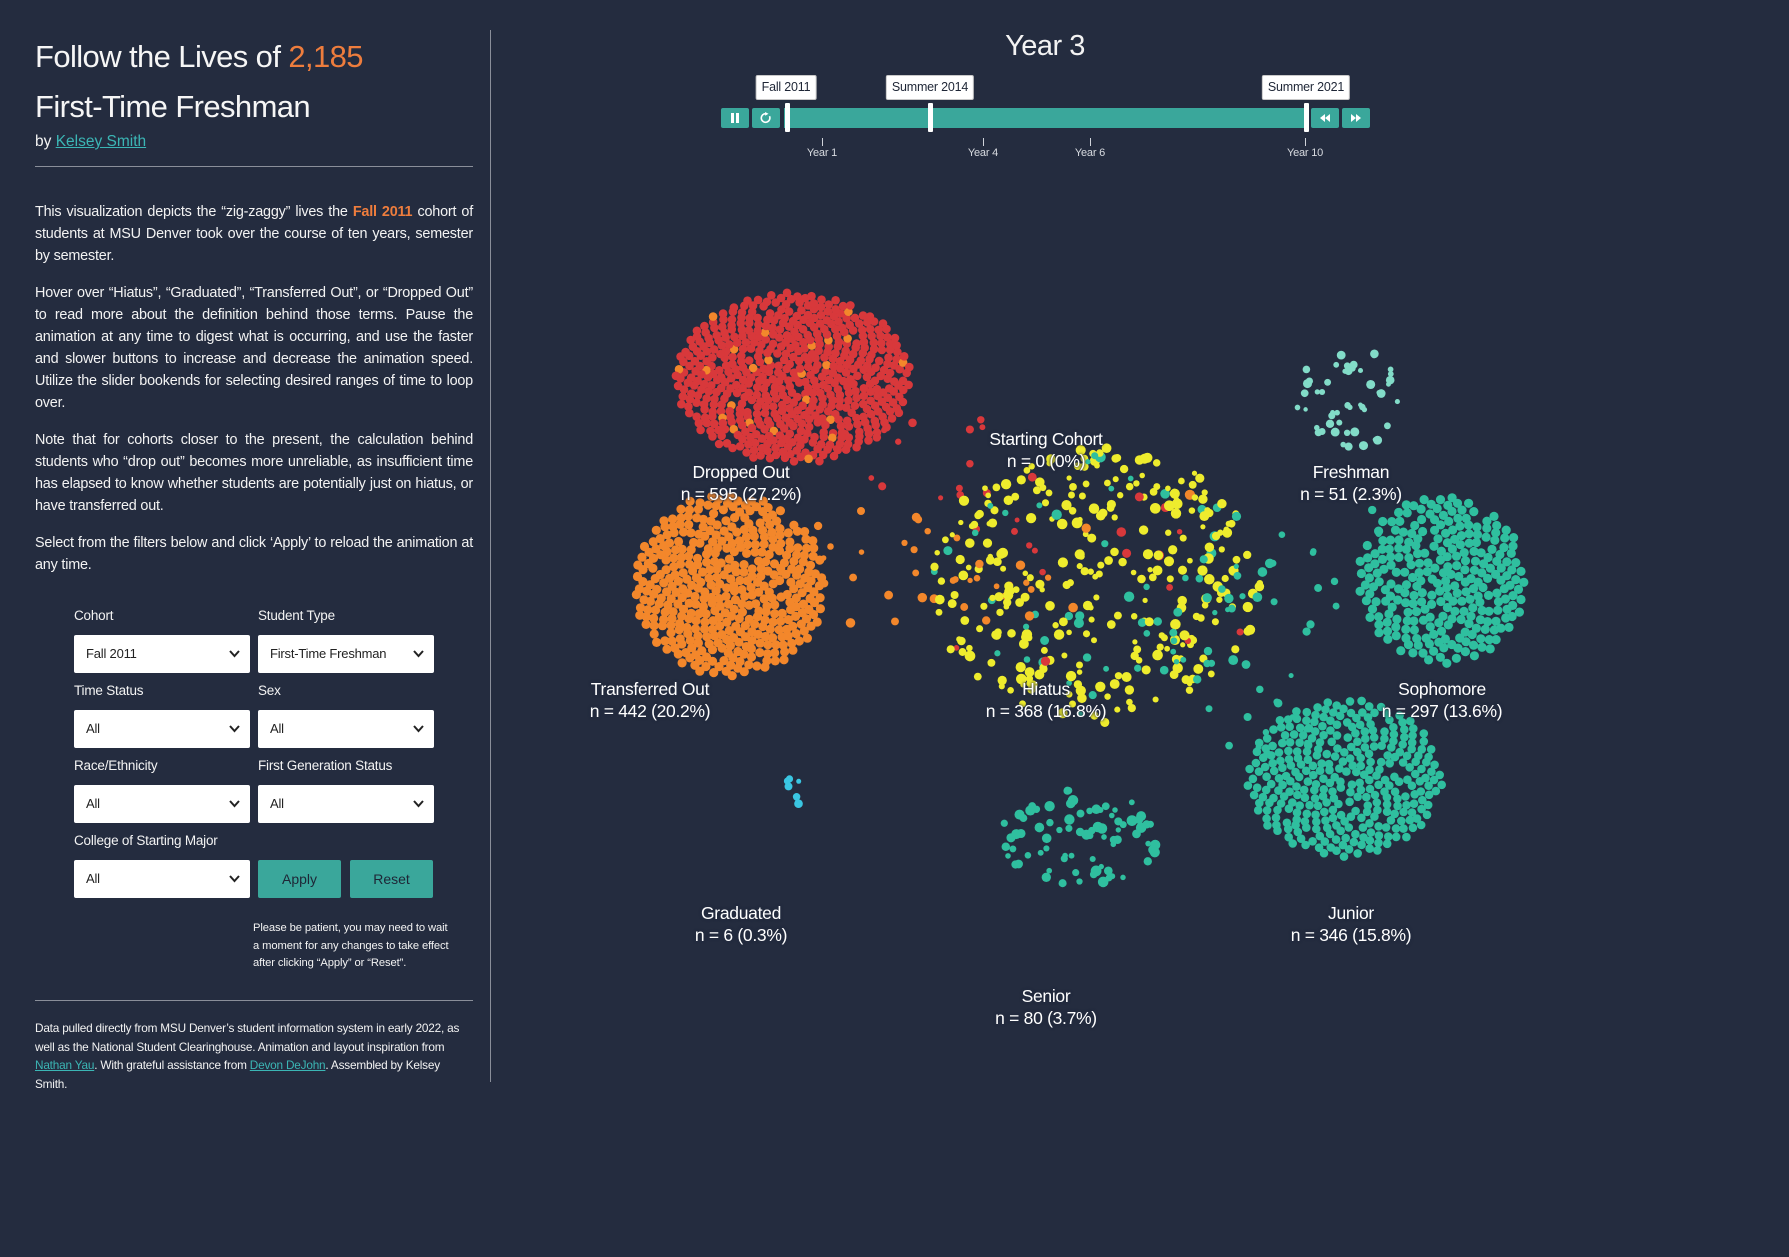  Describe the element at coordinates (1305, 142) in the screenshot. I see `timeline-tick` at that location.